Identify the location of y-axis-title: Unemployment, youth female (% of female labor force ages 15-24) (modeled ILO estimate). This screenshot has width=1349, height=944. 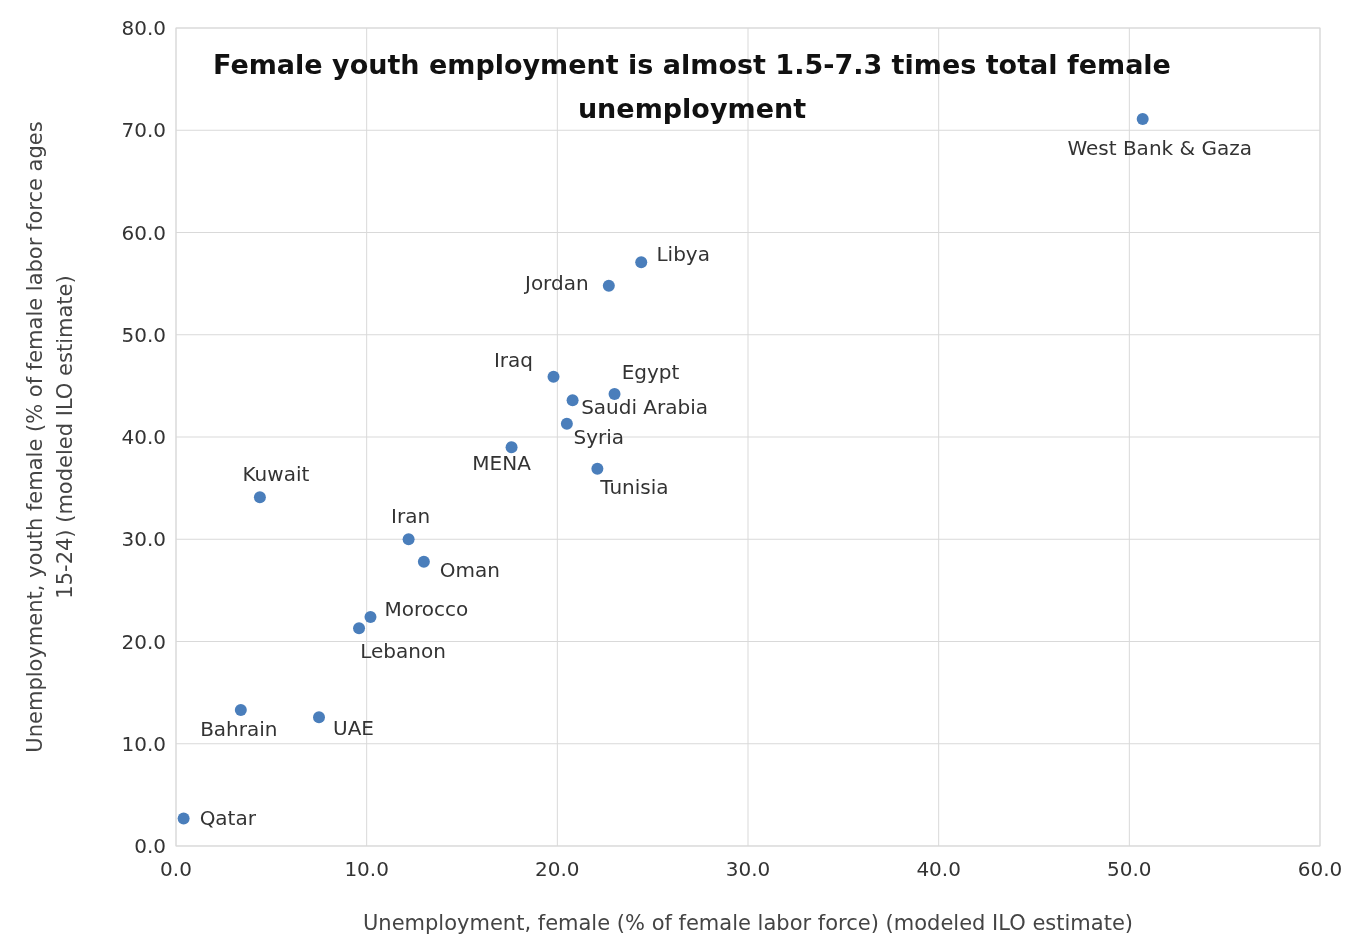
(50, 437).